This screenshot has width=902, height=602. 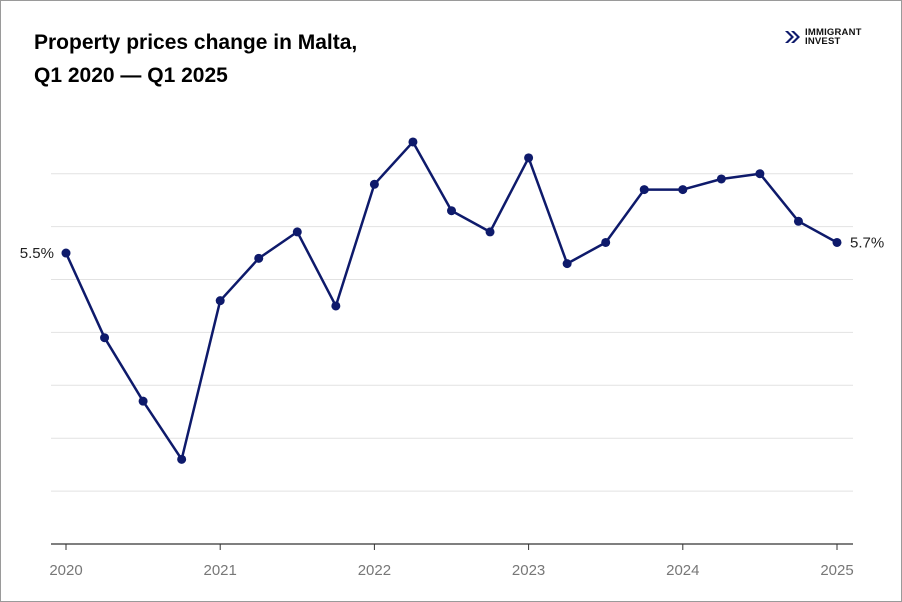 What do you see at coordinates (833, 32) in the screenshot?
I see `logo-text-1: IMMIGRANT` at bounding box center [833, 32].